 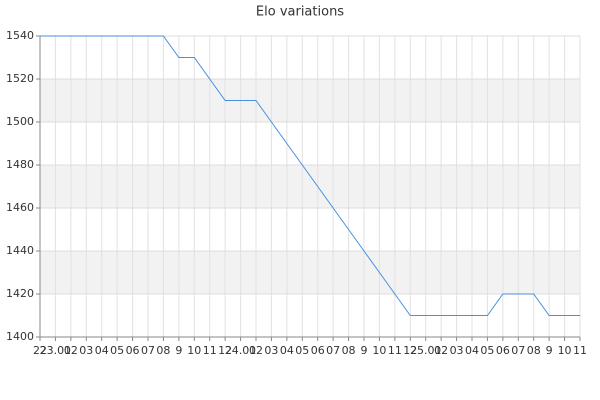 What do you see at coordinates (20, 250) in the screenshot?
I see `y-tick-label: 1440` at bounding box center [20, 250].